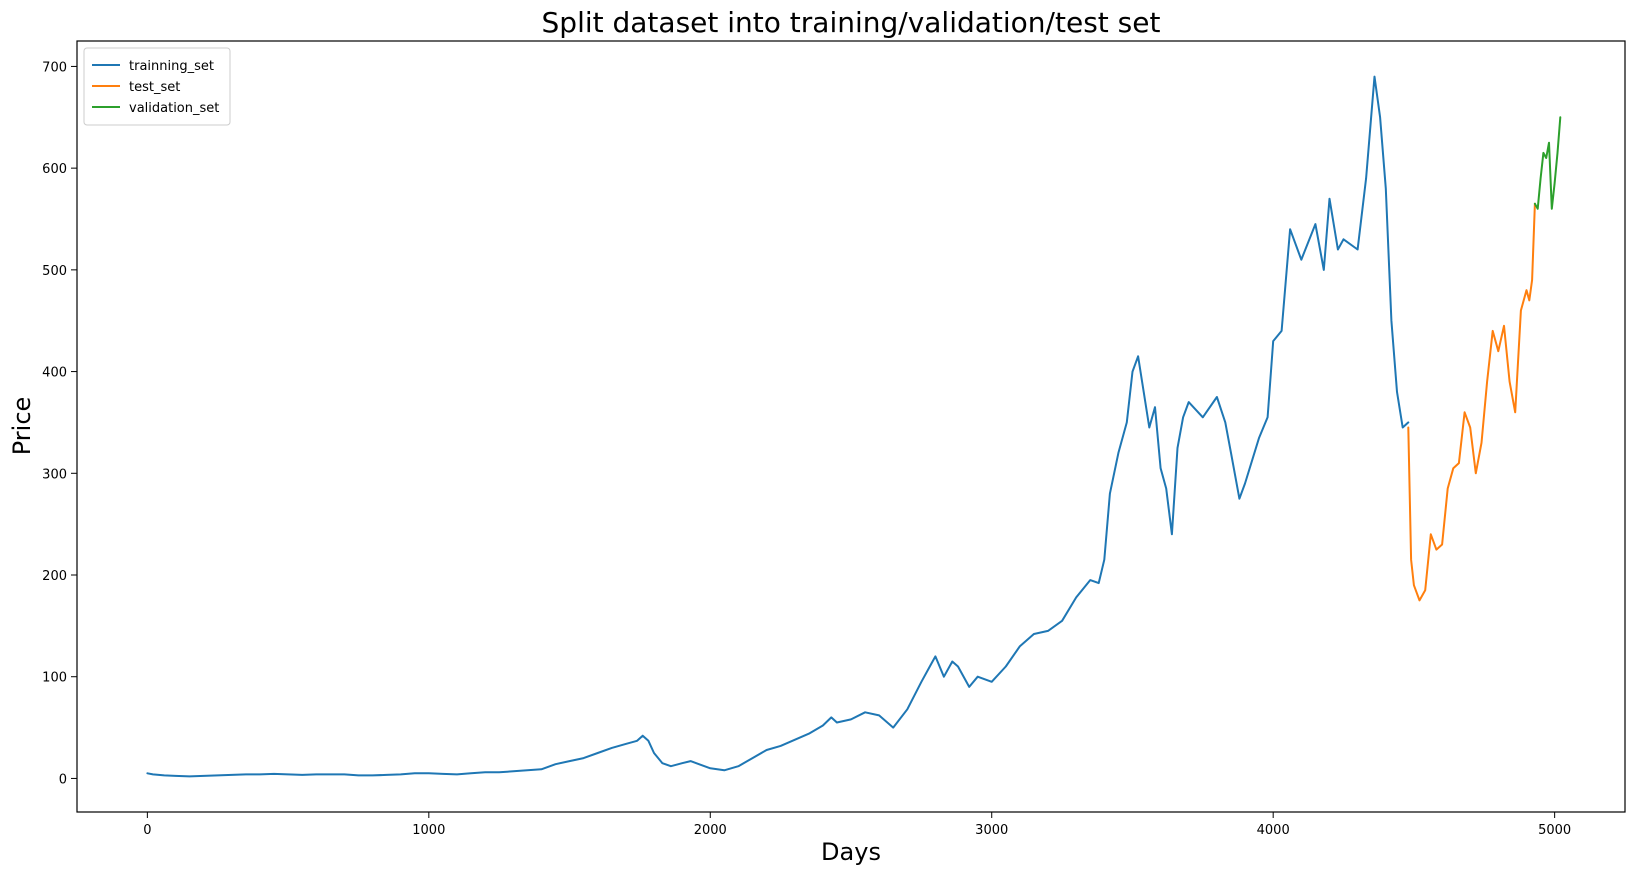  Describe the element at coordinates (710, 830) in the screenshot. I see `x-tick-label: 2000` at that location.